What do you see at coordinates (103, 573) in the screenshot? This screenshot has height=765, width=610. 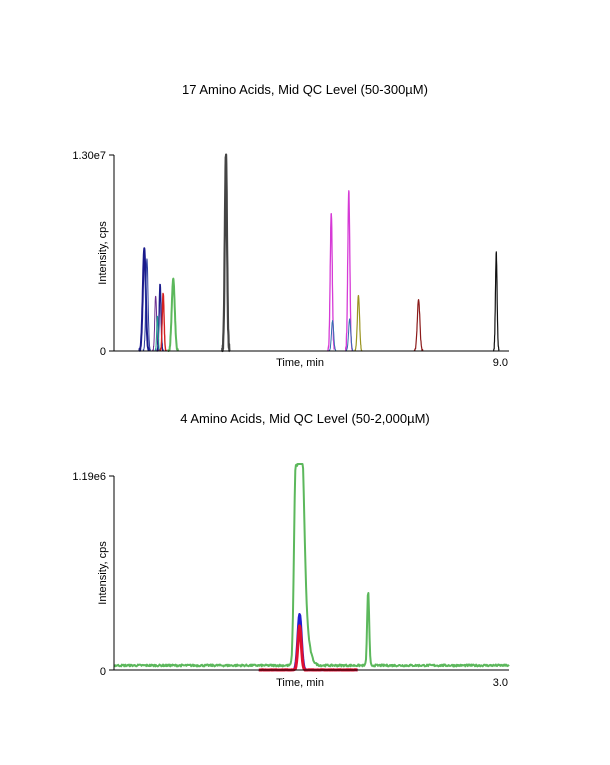 I see `chart-2-y-label: Intensity, cps` at bounding box center [103, 573].